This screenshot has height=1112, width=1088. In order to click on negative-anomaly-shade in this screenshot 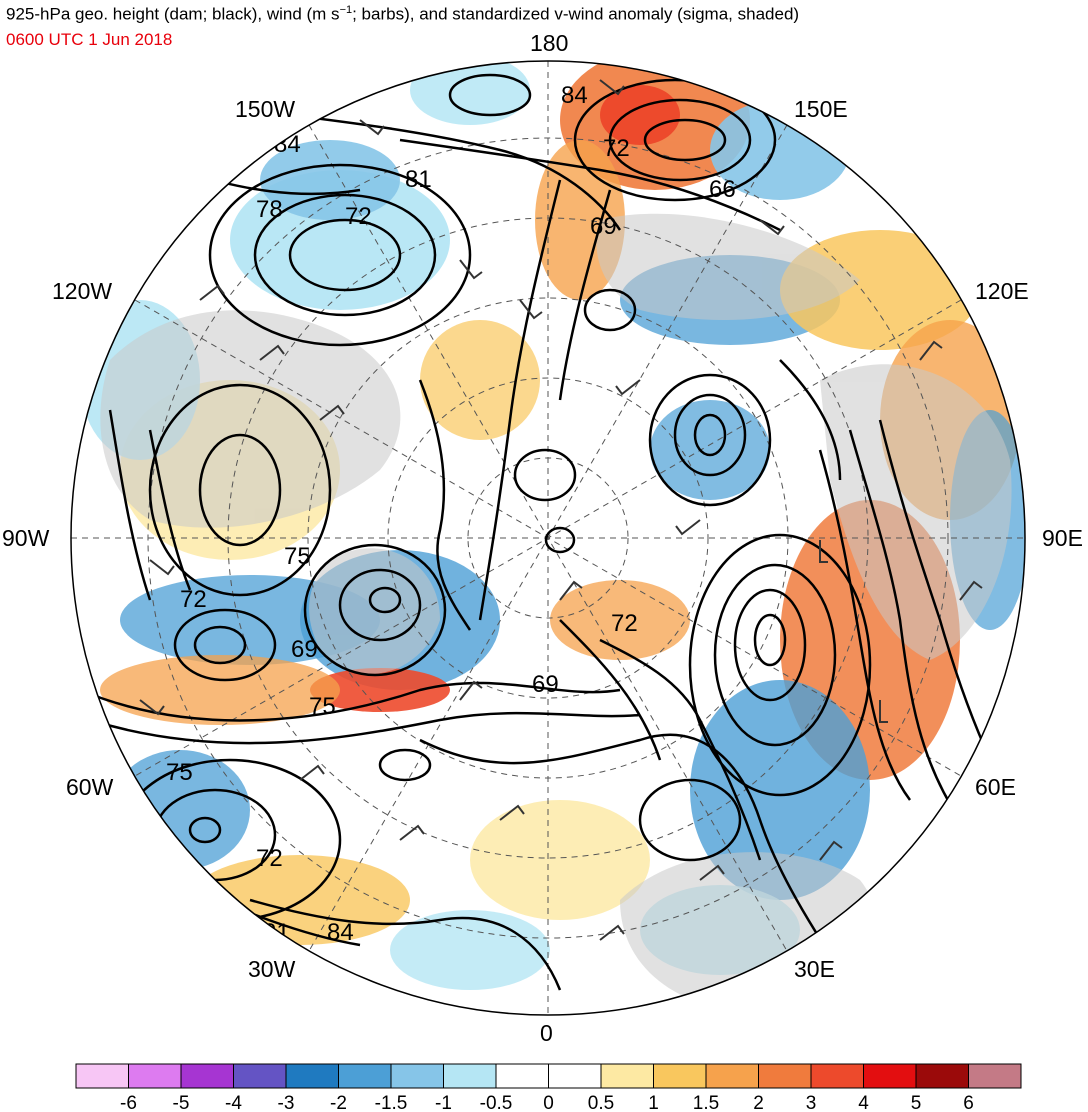, I will do `click(330, 180)`.